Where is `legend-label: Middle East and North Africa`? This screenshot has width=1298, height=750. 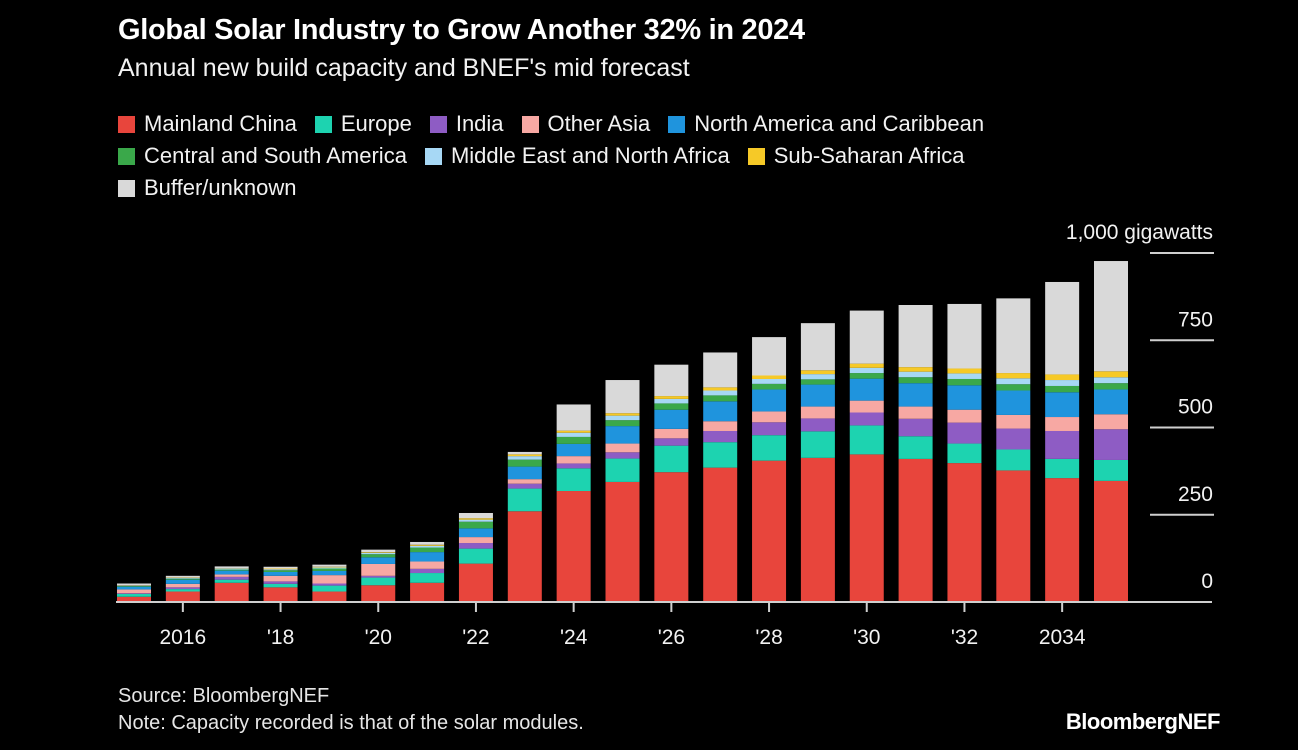 legend-label: Middle East and North Africa is located at coordinates (590, 155).